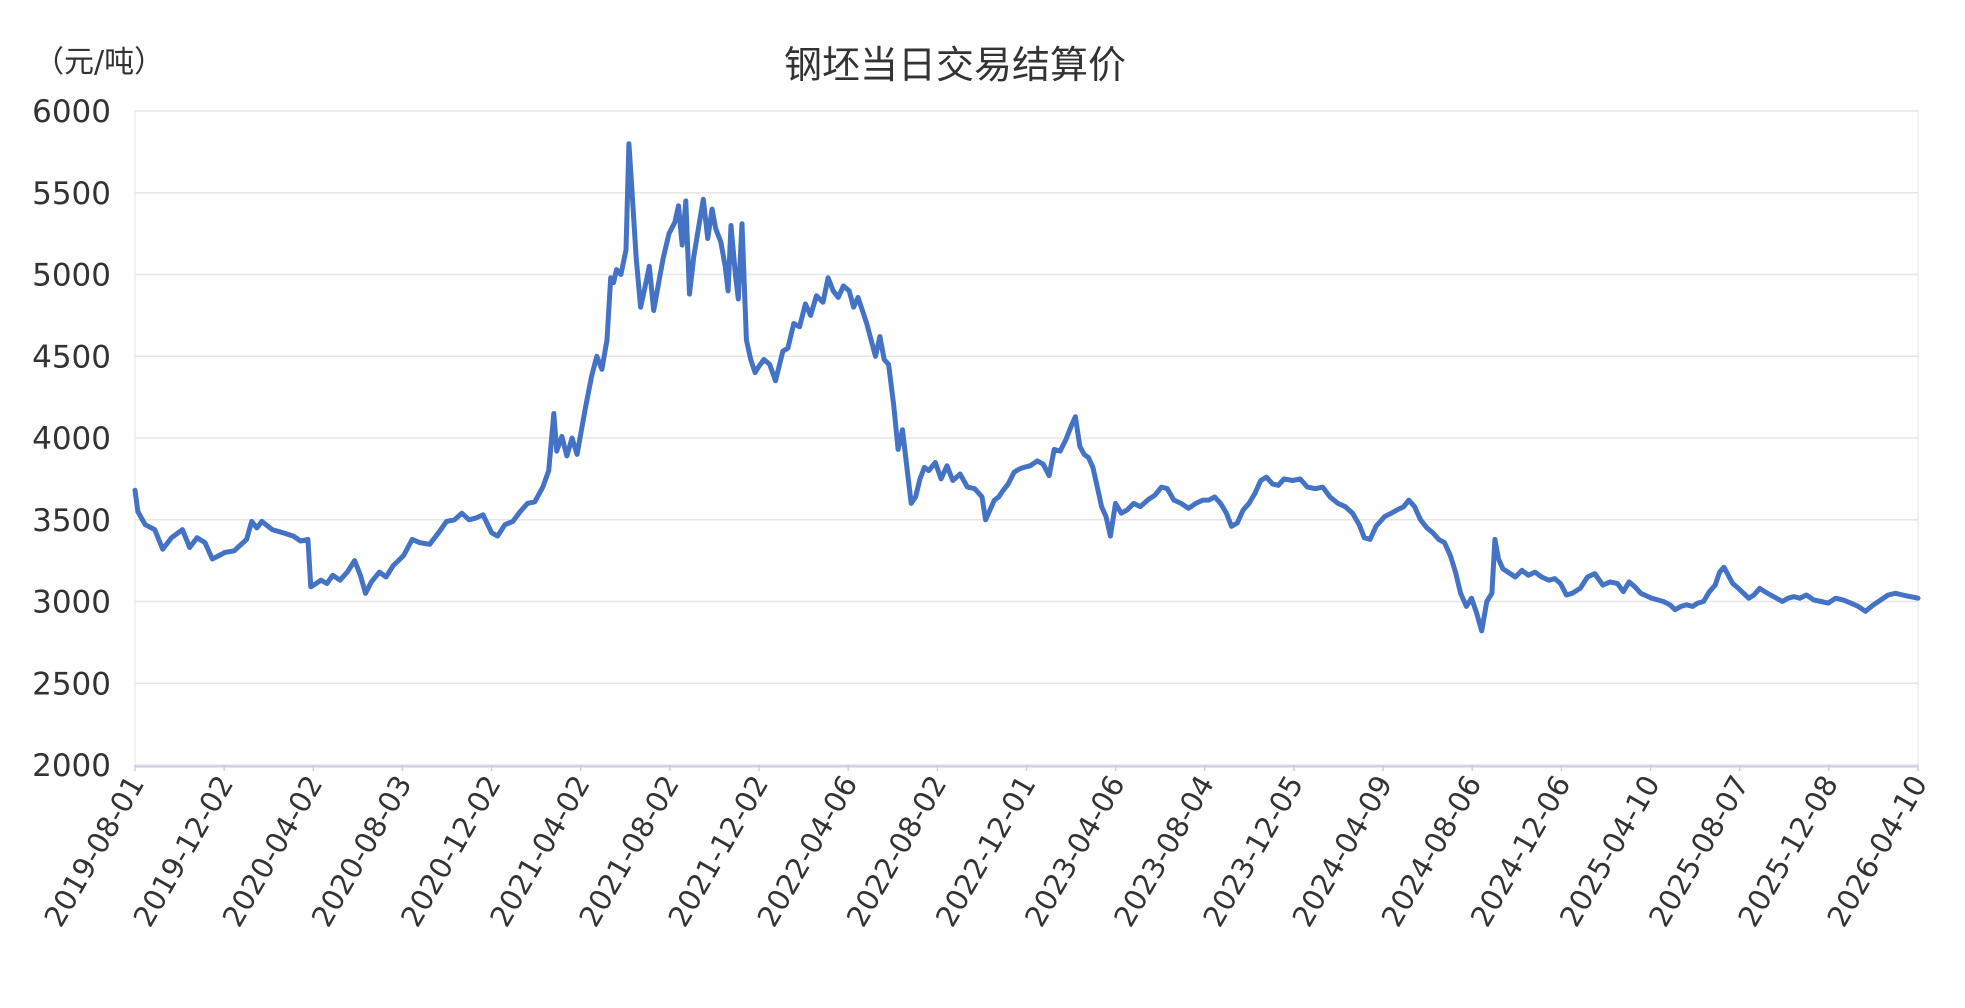 The height and width of the screenshot is (1008, 1965). I want to click on y-tick-label: 3000, so click(71, 603).